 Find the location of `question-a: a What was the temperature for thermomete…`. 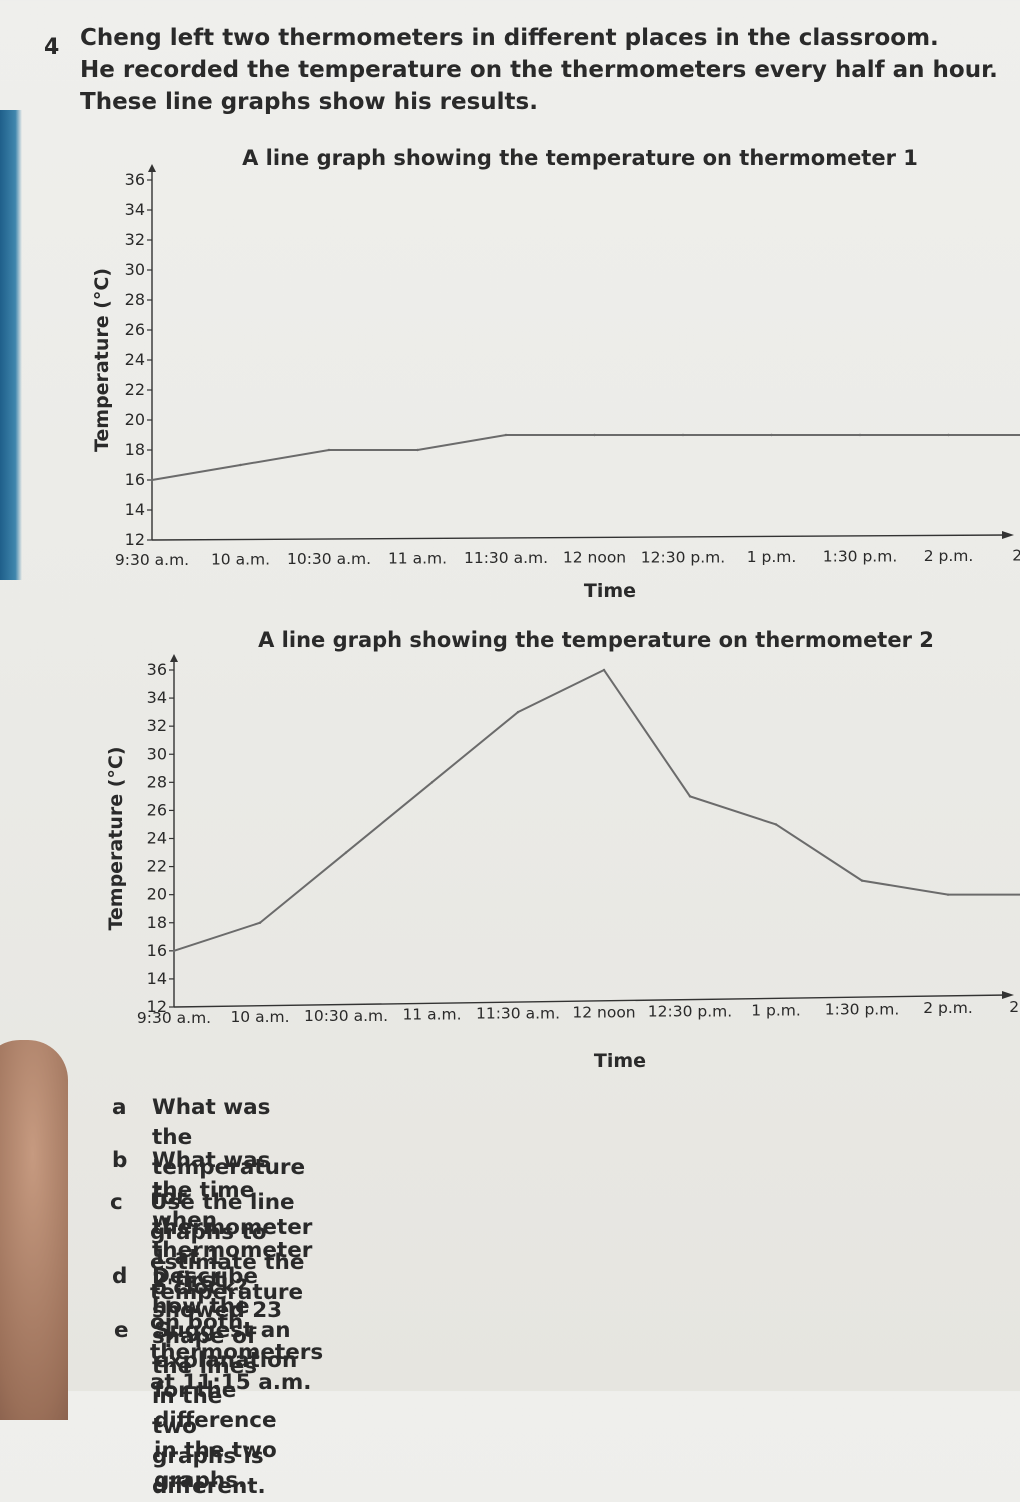

question-a: a What was the temperature for thermomete… is located at coordinates (212, 1198).